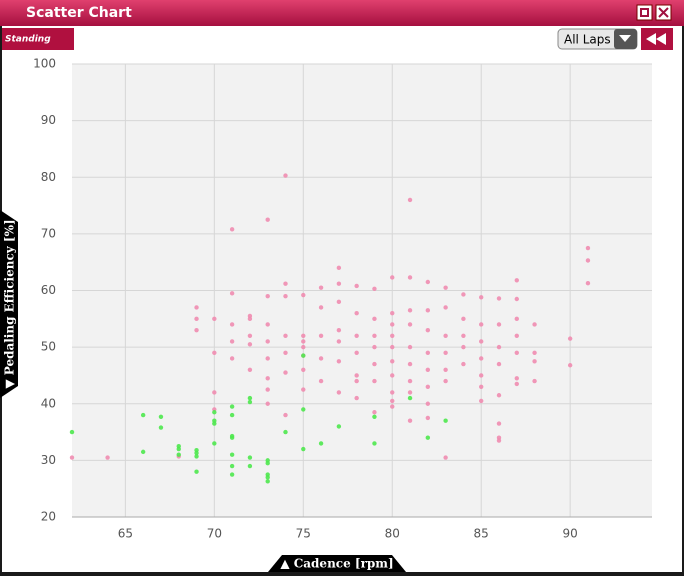  What do you see at coordinates (587, 40) in the screenshot?
I see `lap-select-text: All Laps` at bounding box center [587, 40].